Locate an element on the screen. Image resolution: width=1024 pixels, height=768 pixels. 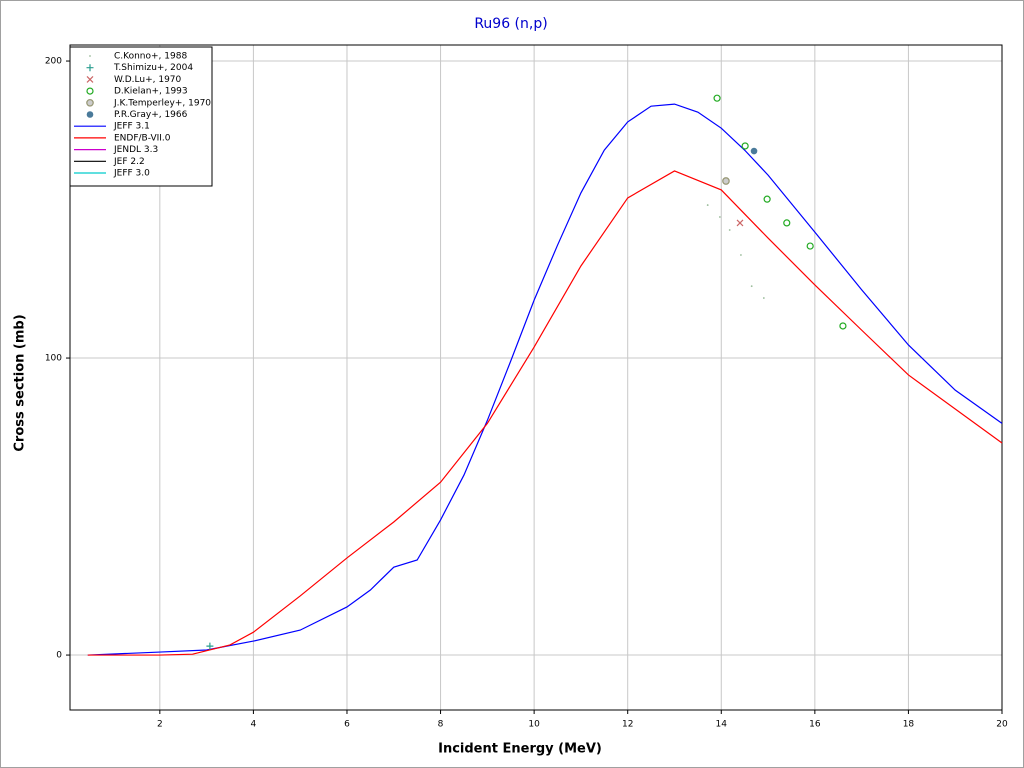
y-tick-label: 0 is located at coordinates (59, 656).